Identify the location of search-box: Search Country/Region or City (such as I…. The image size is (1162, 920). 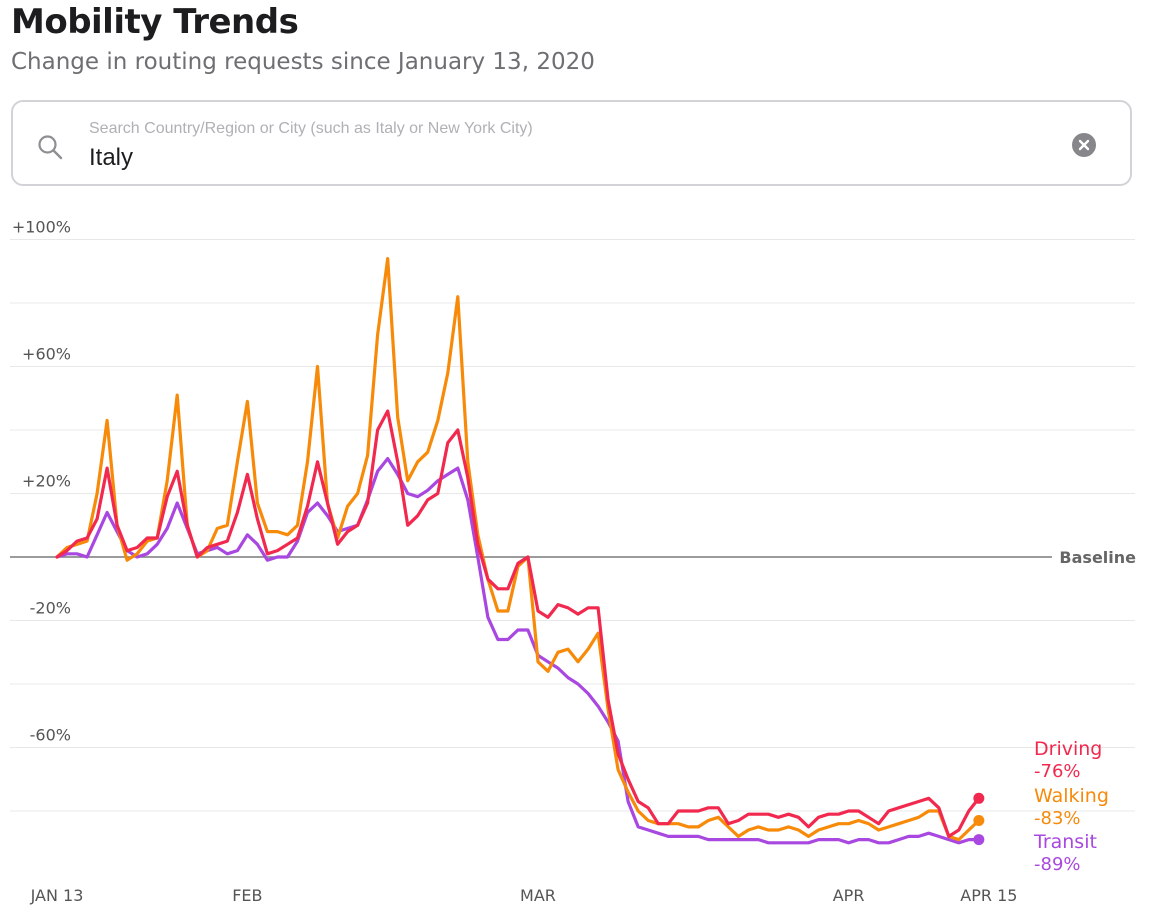
(571, 143).